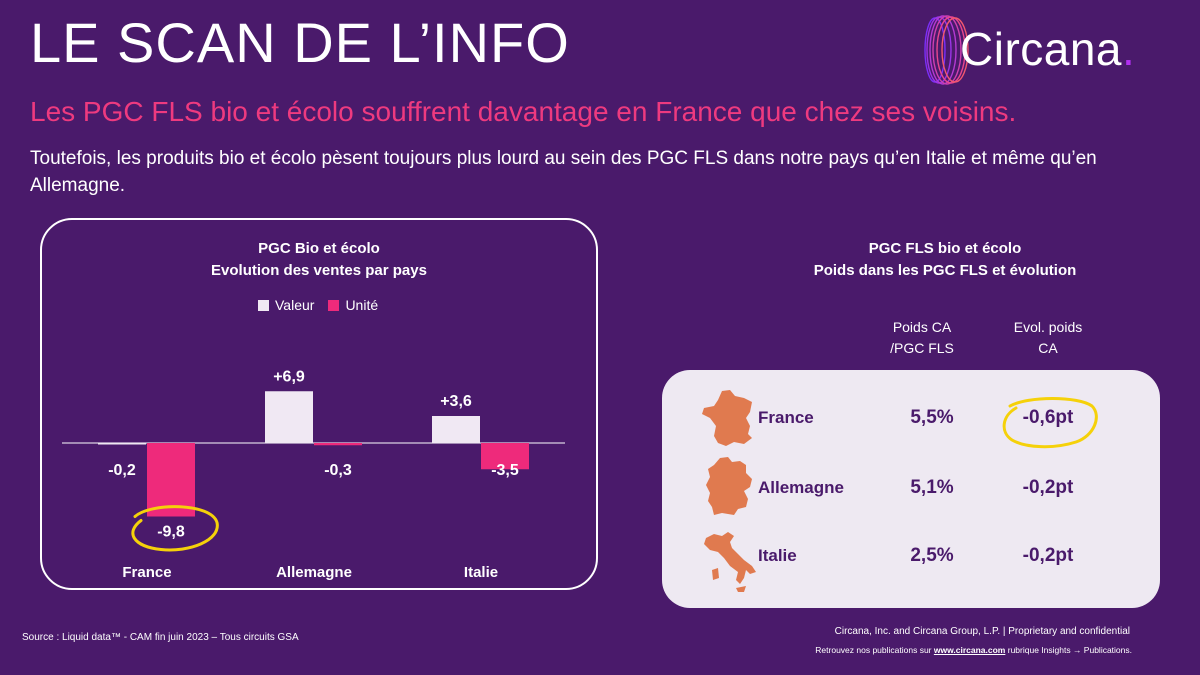  I want to click on legend-label-valeur: Valeur, so click(295, 305).